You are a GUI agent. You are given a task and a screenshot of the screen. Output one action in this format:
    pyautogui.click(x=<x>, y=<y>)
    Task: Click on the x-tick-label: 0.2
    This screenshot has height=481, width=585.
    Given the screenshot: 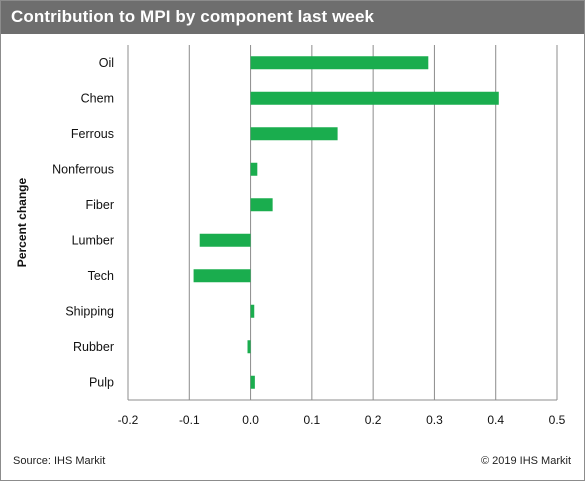 What is the action you would take?
    pyautogui.click(x=373, y=420)
    